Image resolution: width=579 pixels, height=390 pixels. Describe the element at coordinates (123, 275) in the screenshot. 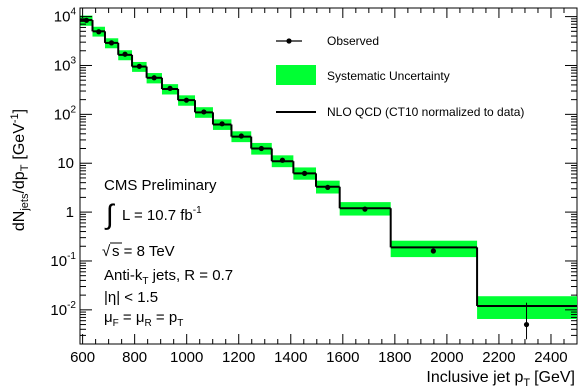

I see `annot-algo-prefix: Anti-k` at that location.